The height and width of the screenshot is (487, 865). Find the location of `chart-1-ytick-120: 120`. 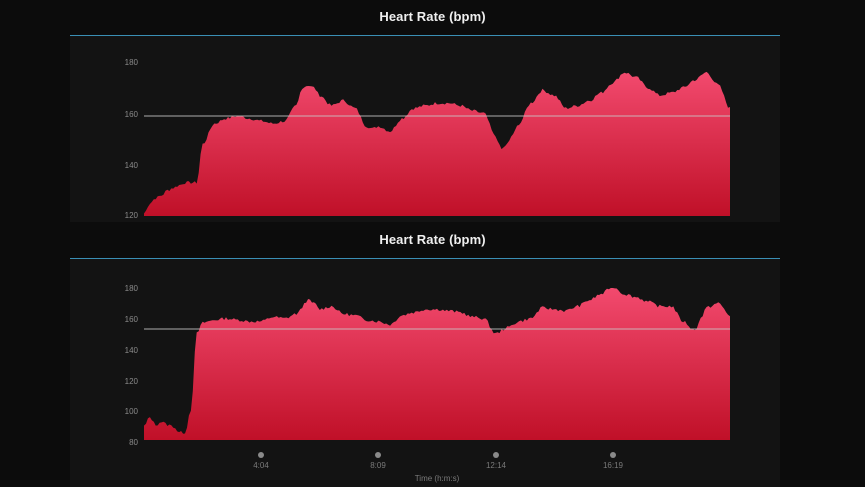

chart-1-ytick-120: 120 is located at coordinates (132, 215).